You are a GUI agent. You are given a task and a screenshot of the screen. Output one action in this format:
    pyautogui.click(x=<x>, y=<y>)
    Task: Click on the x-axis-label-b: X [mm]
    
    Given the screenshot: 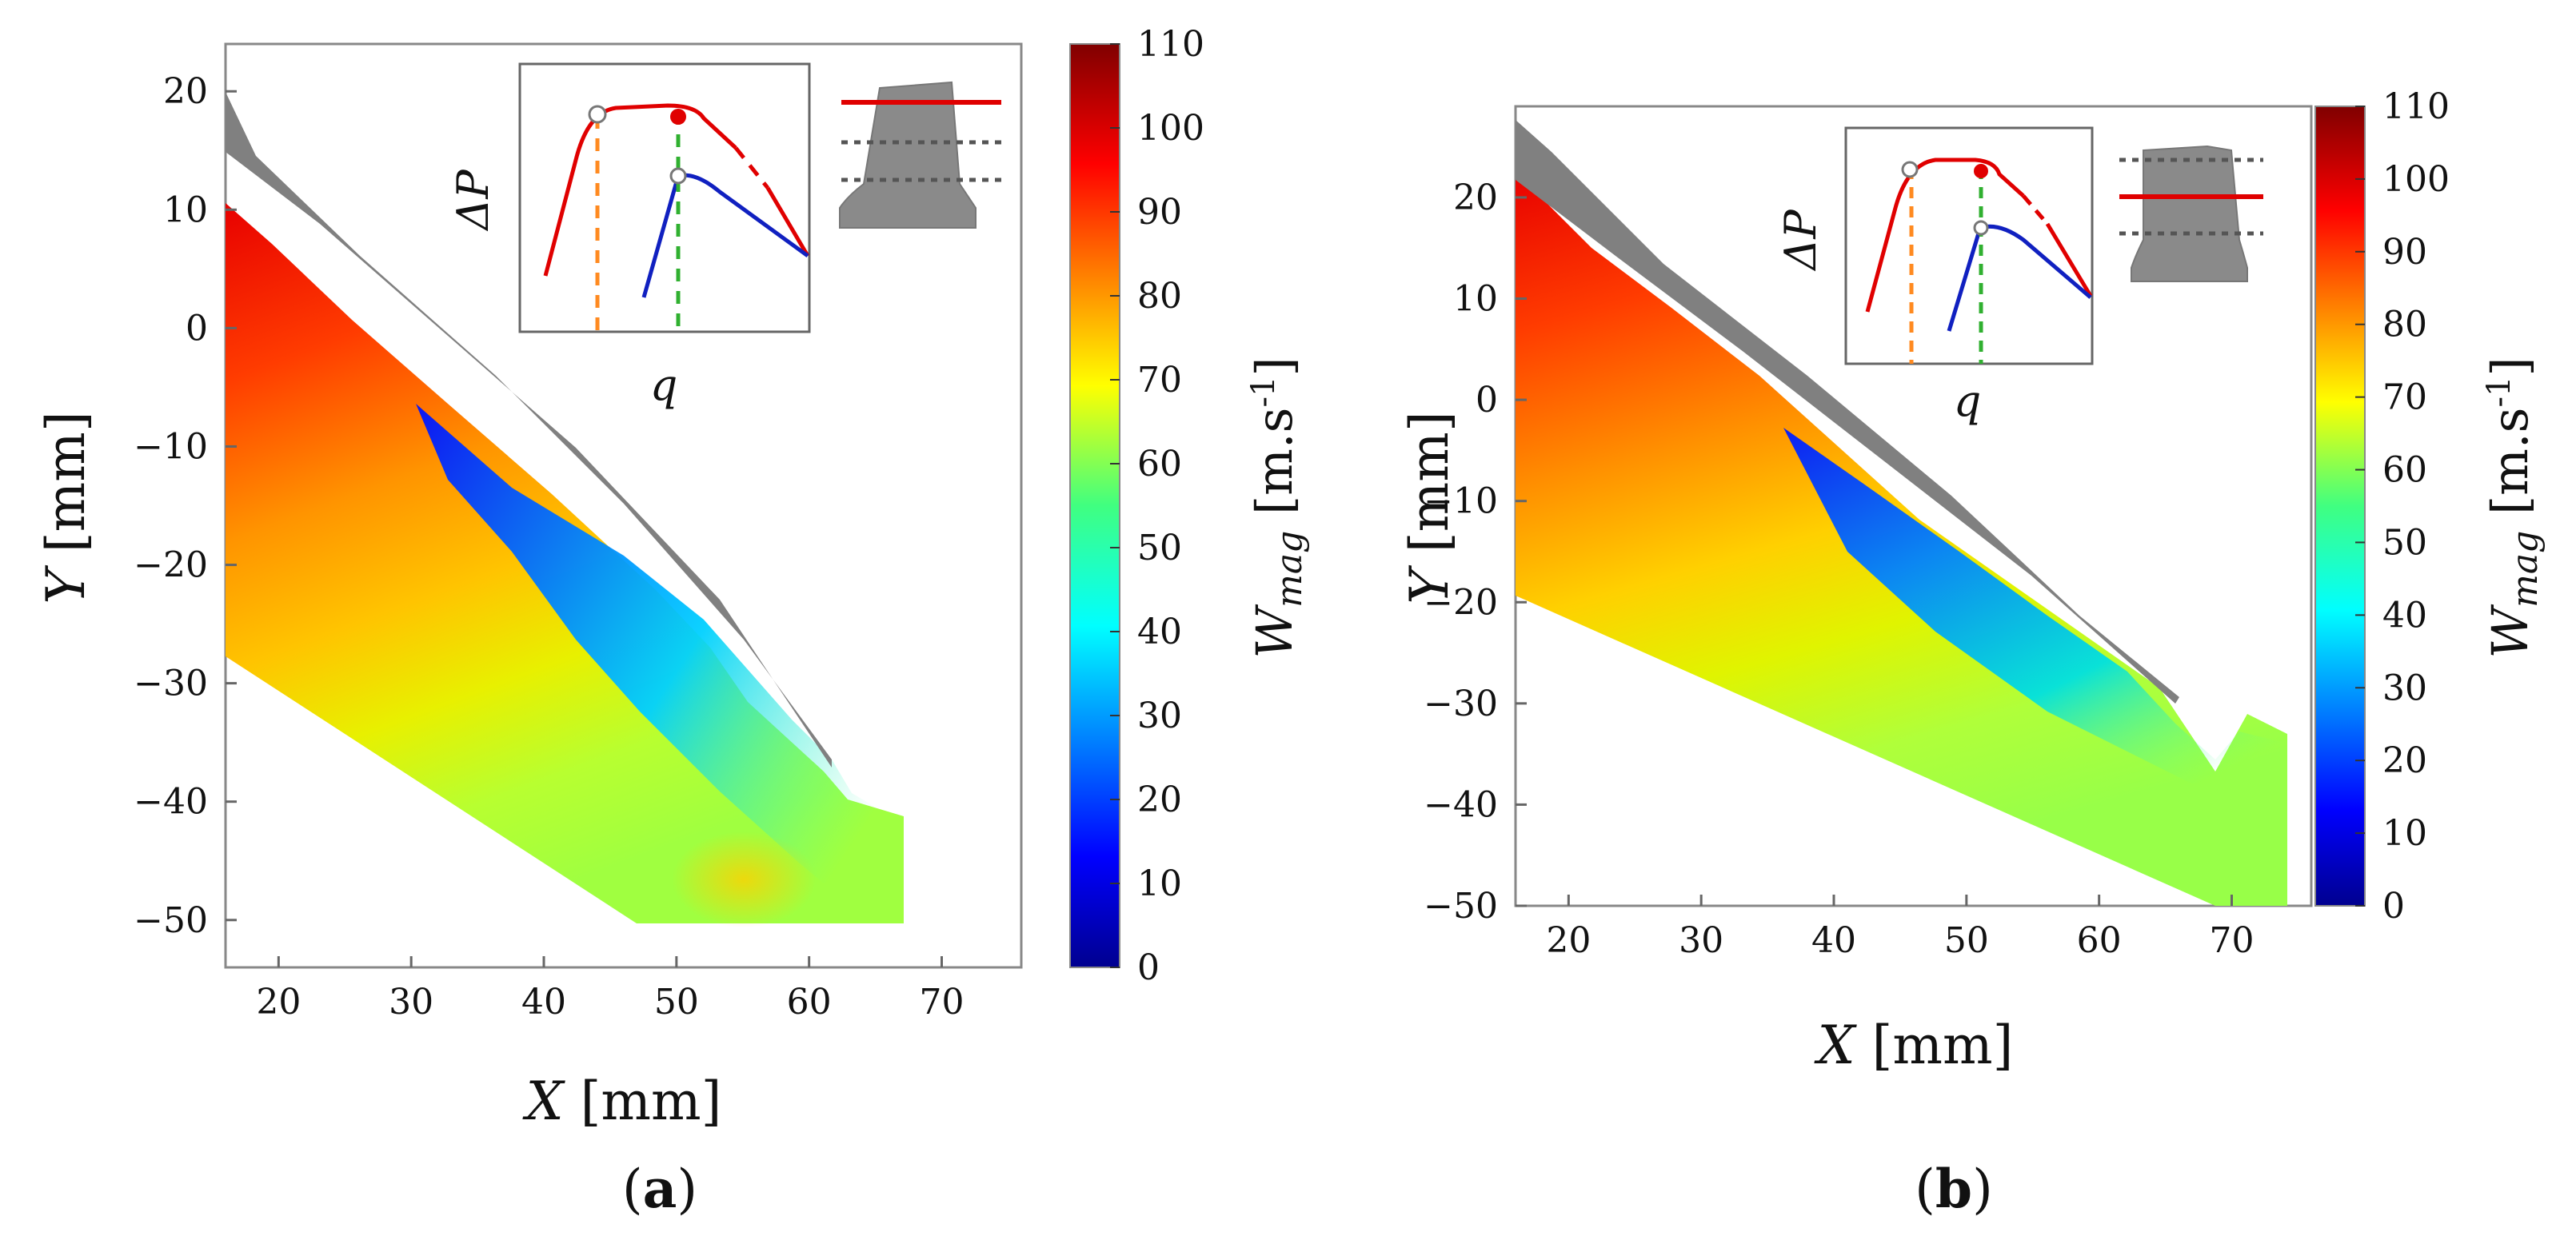 What is the action you would take?
    pyautogui.click(x=1914, y=1045)
    